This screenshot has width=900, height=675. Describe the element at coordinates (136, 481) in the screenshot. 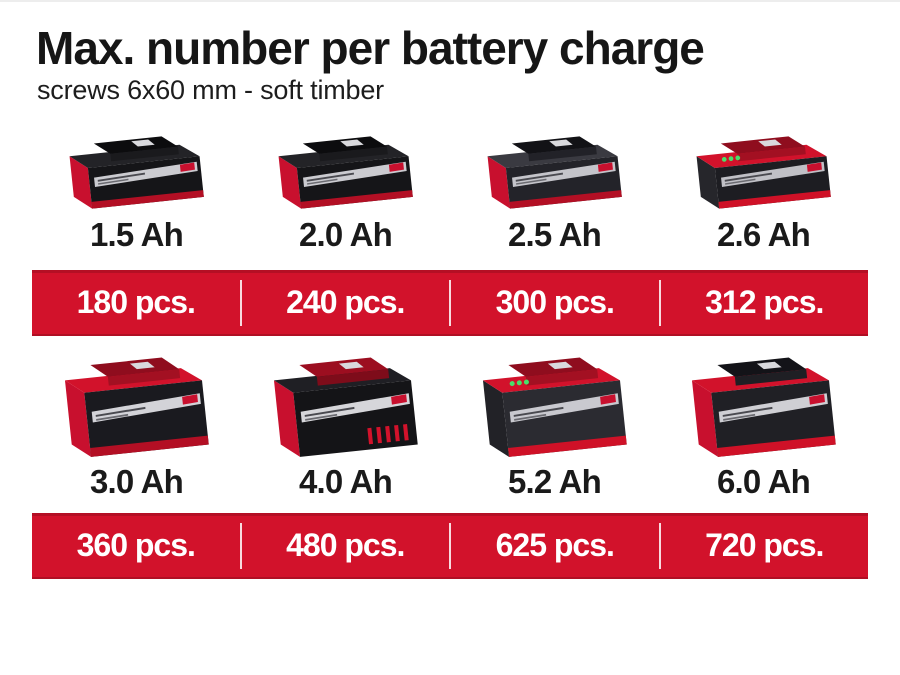

I see `battery-capacity-label: 3.0 Ah` at that location.